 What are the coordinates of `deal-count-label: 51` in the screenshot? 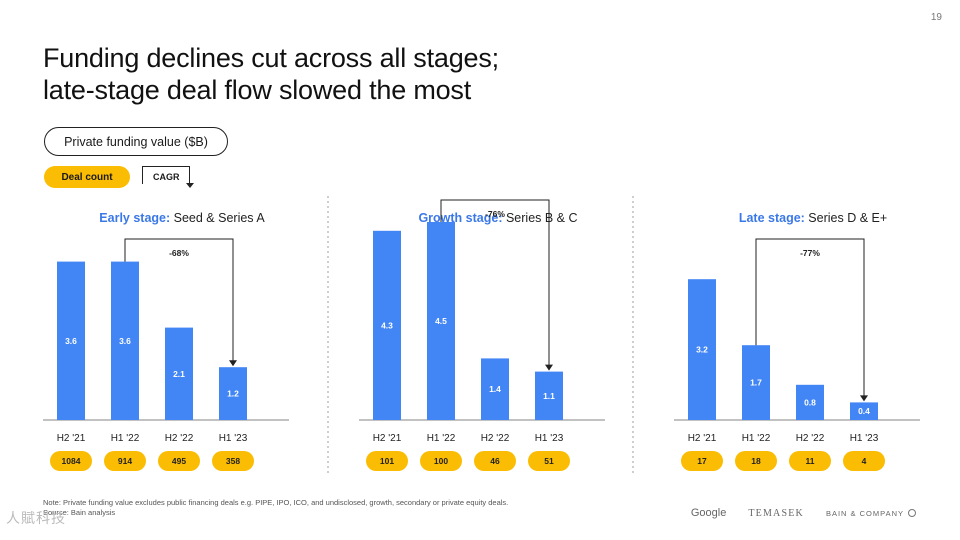 It's located at (549, 461).